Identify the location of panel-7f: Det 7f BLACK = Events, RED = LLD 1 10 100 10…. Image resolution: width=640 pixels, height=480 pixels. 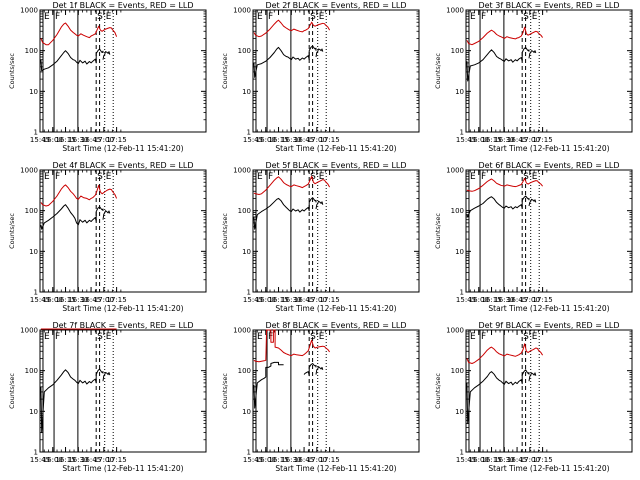
(107, 397).